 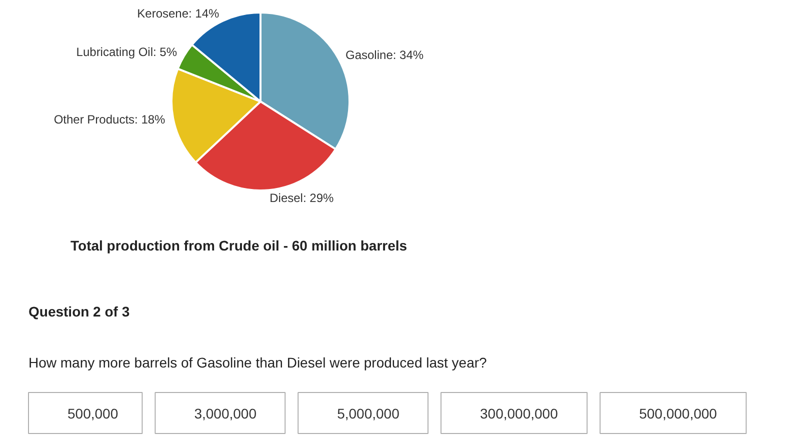 What do you see at coordinates (678, 414) in the screenshot?
I see `text: 500,000,000` at bounding box center [678, 414].